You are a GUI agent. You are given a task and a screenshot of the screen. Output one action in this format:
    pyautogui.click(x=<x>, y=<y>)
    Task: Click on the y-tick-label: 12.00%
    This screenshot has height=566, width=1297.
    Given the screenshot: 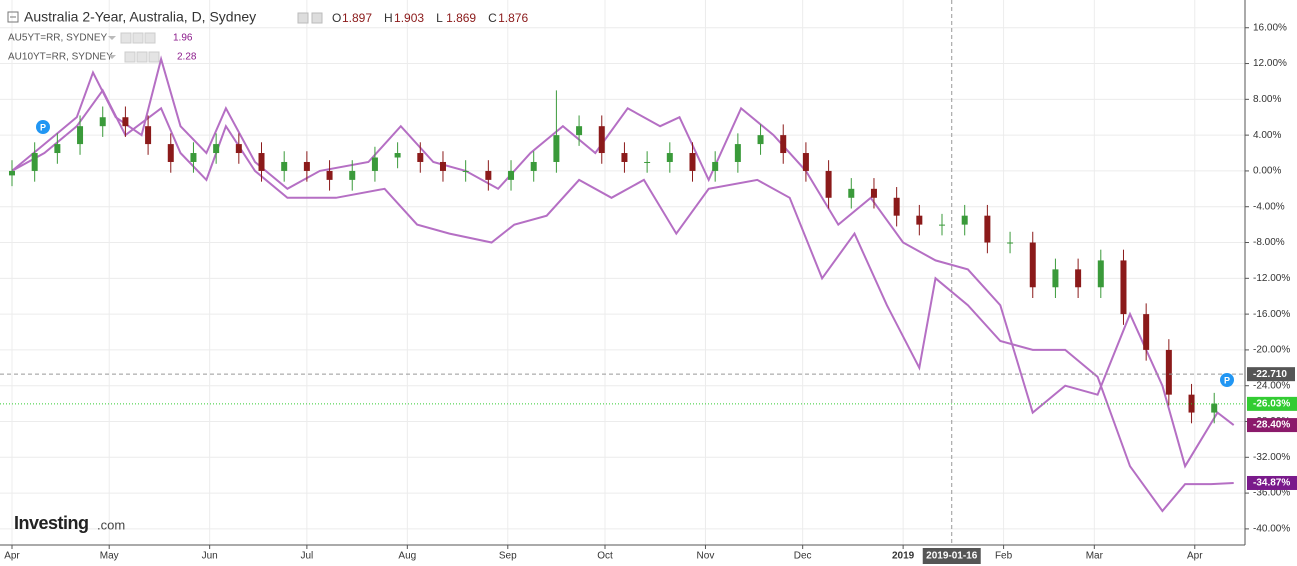 What is the action you would take?
    pyautogui.click(x=1270, y=63)
    